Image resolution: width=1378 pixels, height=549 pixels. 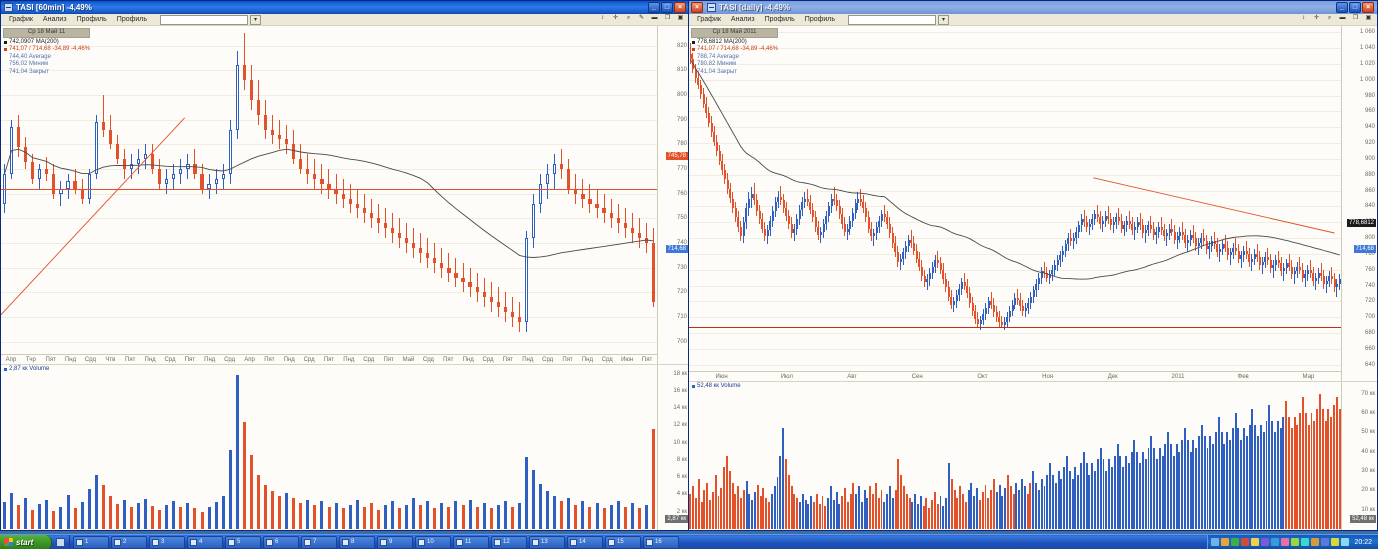 I want to click on antivirus-icon, so click(x=1265, y=542).